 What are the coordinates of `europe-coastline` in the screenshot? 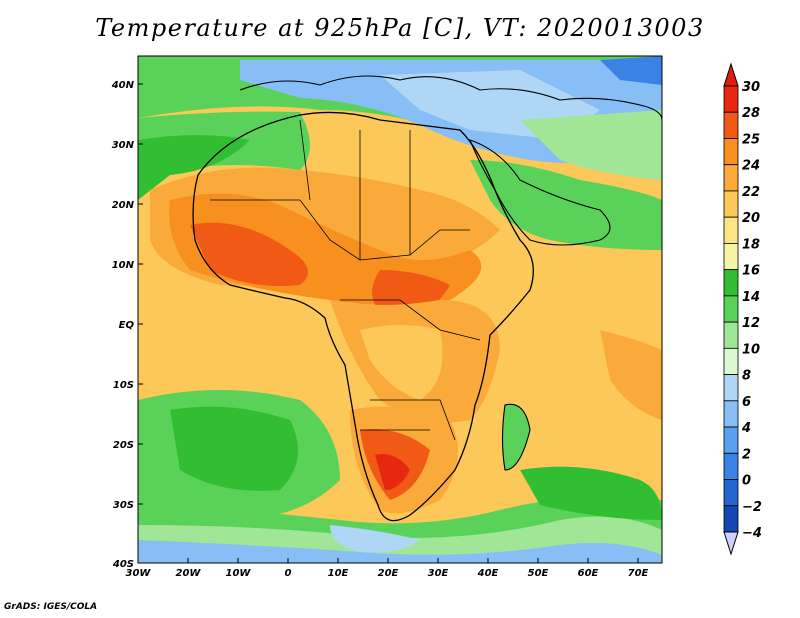 It's located at (450, 98).